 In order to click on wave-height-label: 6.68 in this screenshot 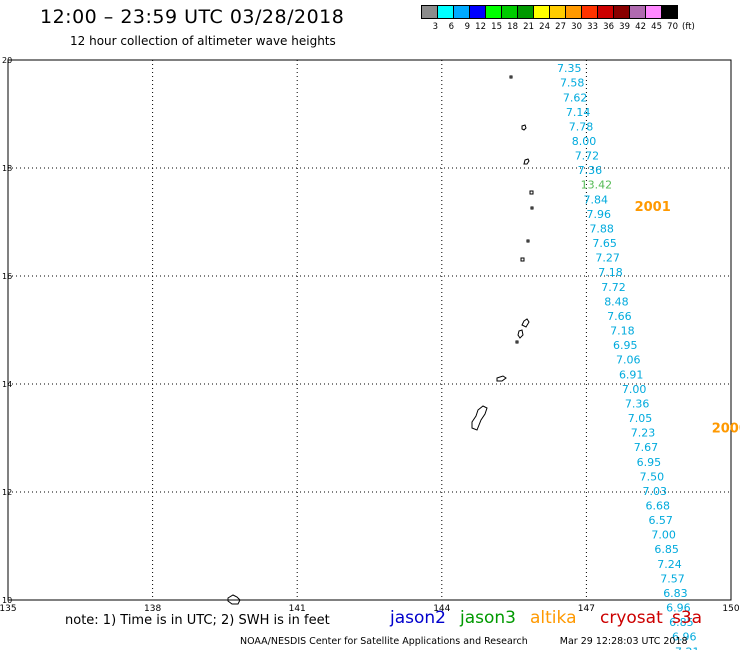, I will do `click(658, 506)`.